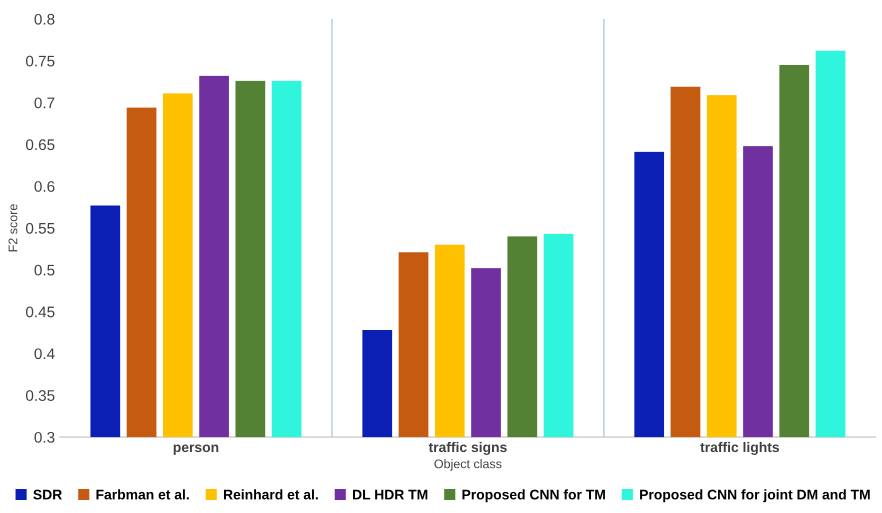 The width and height of the screenshot is (882, 513). I want to click on y-tick-label: 0.3, so click(44, 437).